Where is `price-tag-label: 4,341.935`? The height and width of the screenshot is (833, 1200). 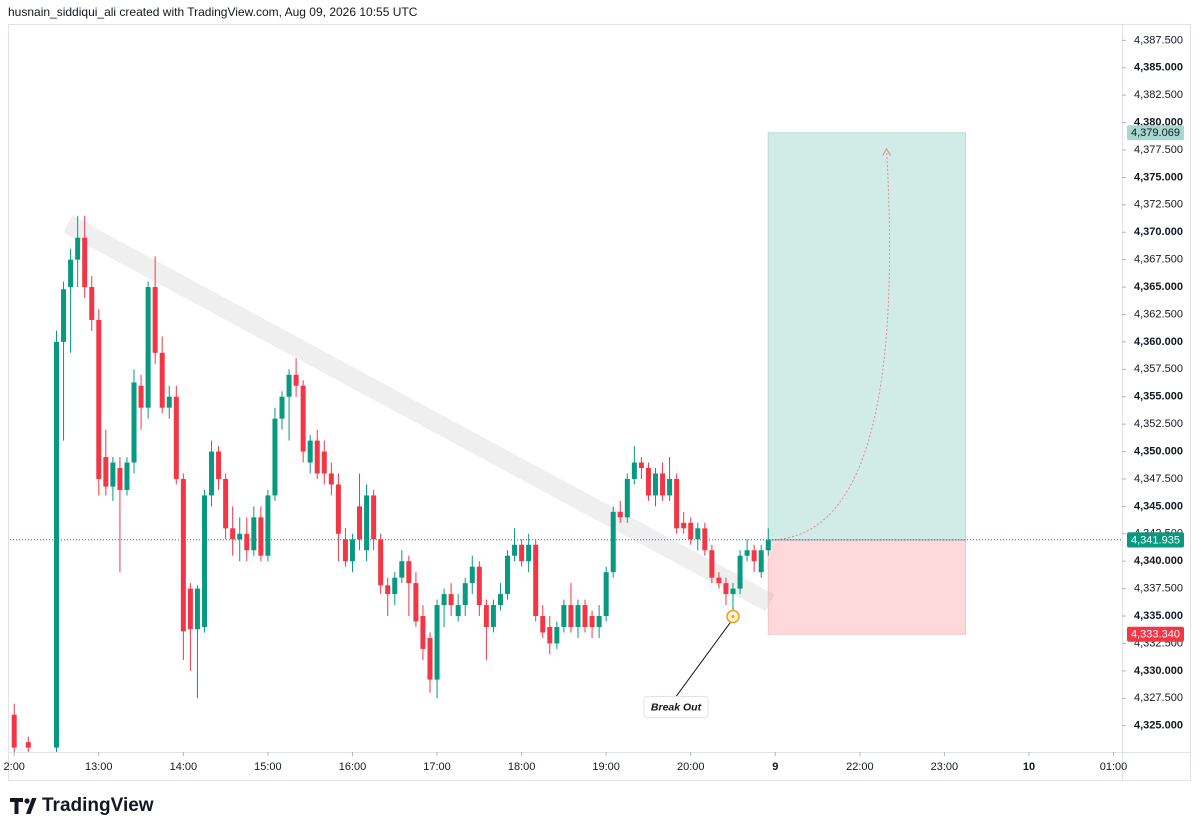
price-tag-label: 4,341.935 is located at coordinates (1155, 540).